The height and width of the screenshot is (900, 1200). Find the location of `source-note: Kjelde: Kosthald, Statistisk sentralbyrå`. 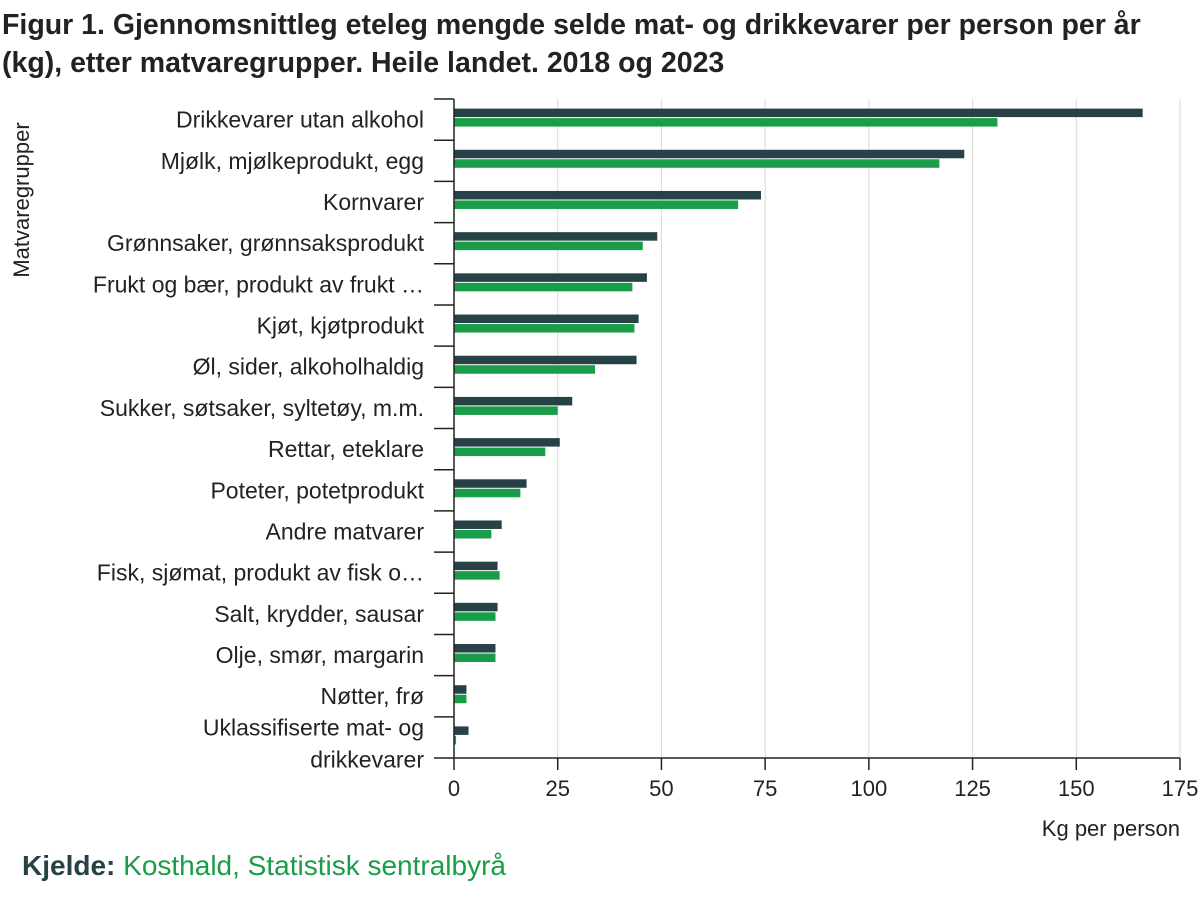

source-note: Kjelde: Kosthald, Statistisk sentralbyrå is located at coordinates (264, 866).